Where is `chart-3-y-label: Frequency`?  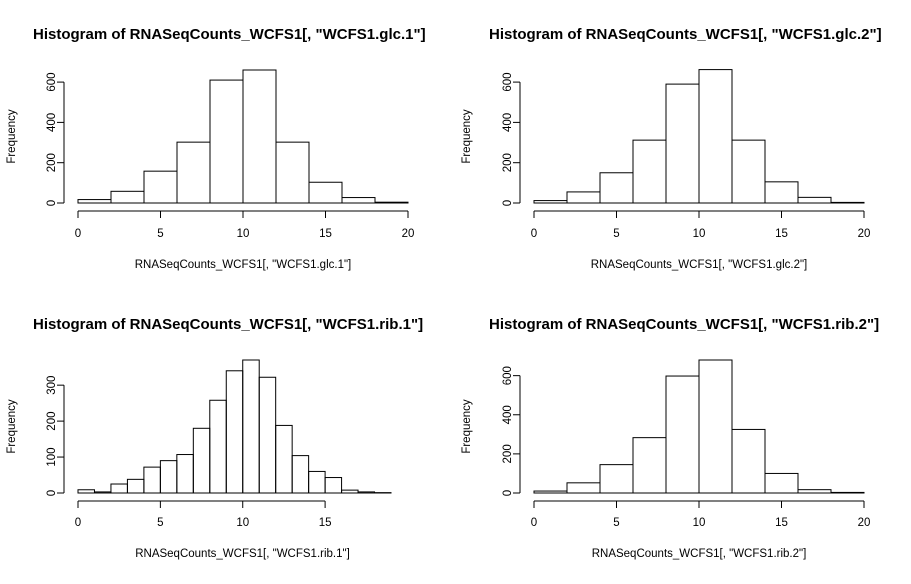 chart-3-y-label: Frequency is located at coordinates (12, 426).